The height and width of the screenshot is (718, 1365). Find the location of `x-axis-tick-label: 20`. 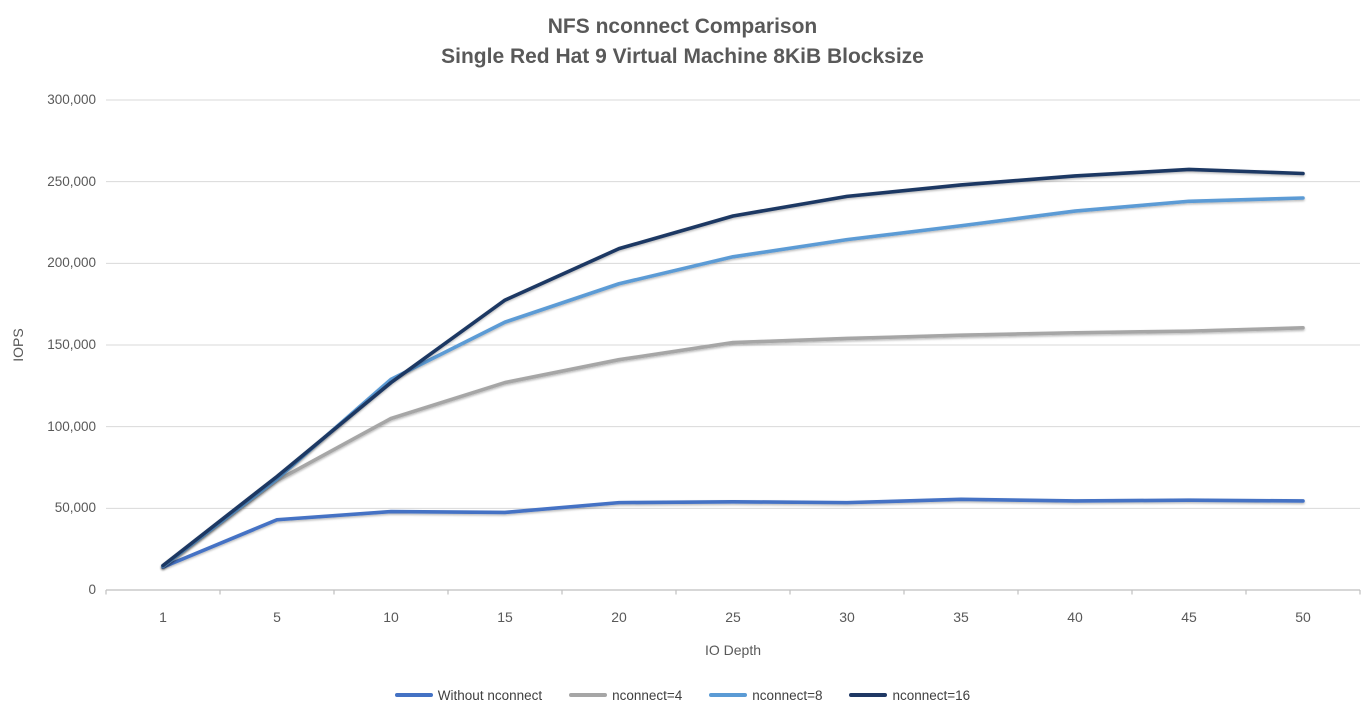

x-axis-tick-label: 20 is located at coordinates (619, 617).